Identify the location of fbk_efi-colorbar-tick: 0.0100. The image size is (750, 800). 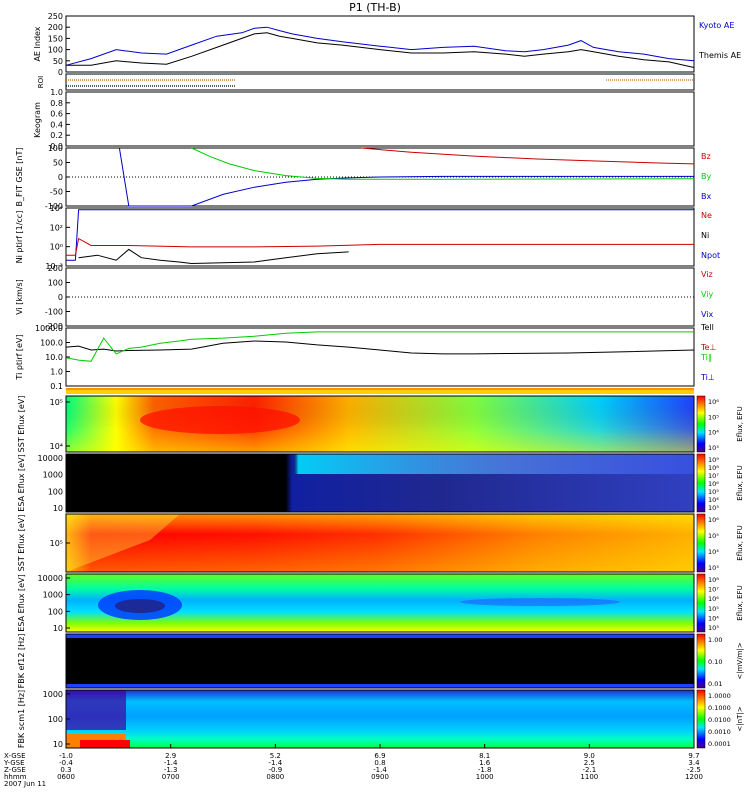
(719, 720).